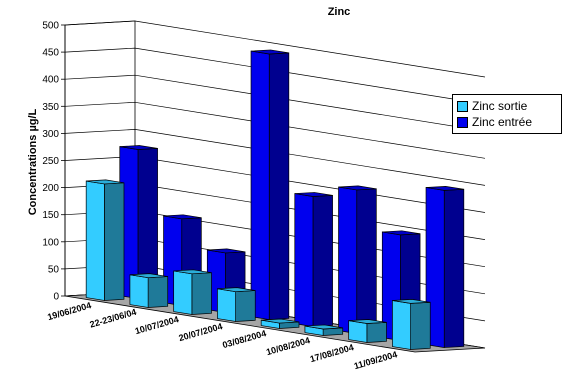 The height and width of the screenshot is (392, 583). I want to click on bar-s2-4-side, so click(279, 186).